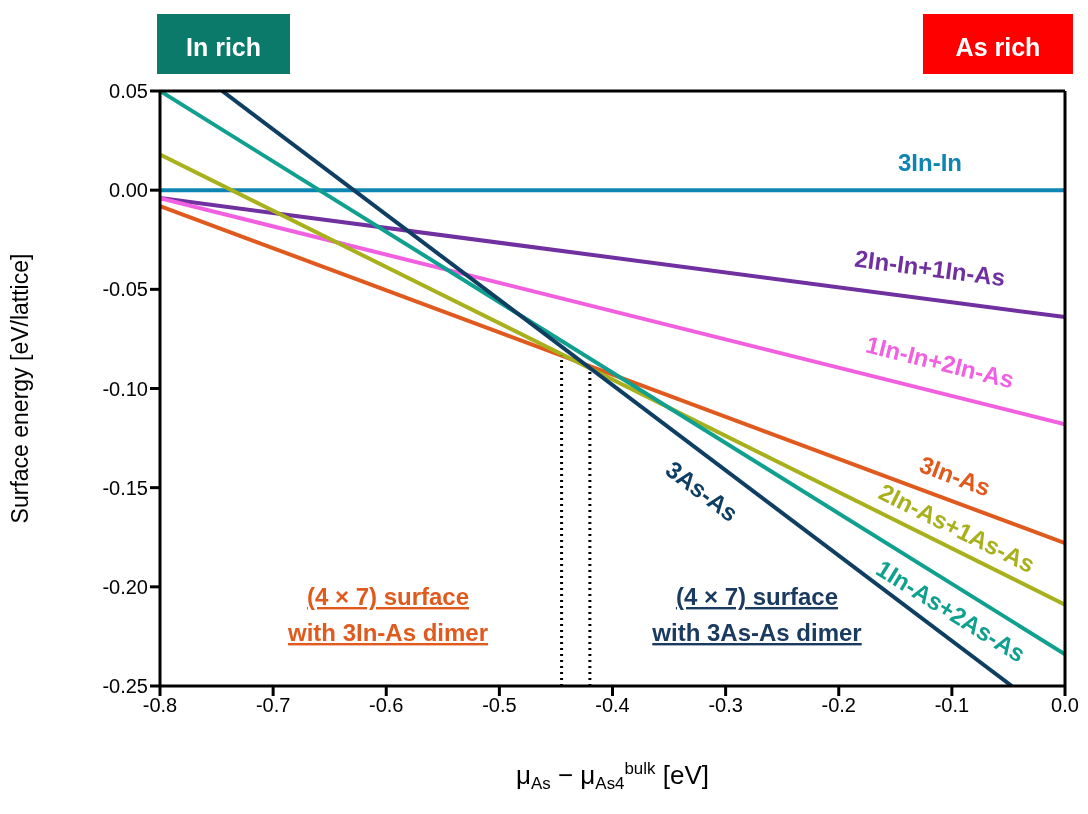  Describe the element at coordinates (125, 388) in the screenshot. I see `y-tick-label: -0.10` at that location.